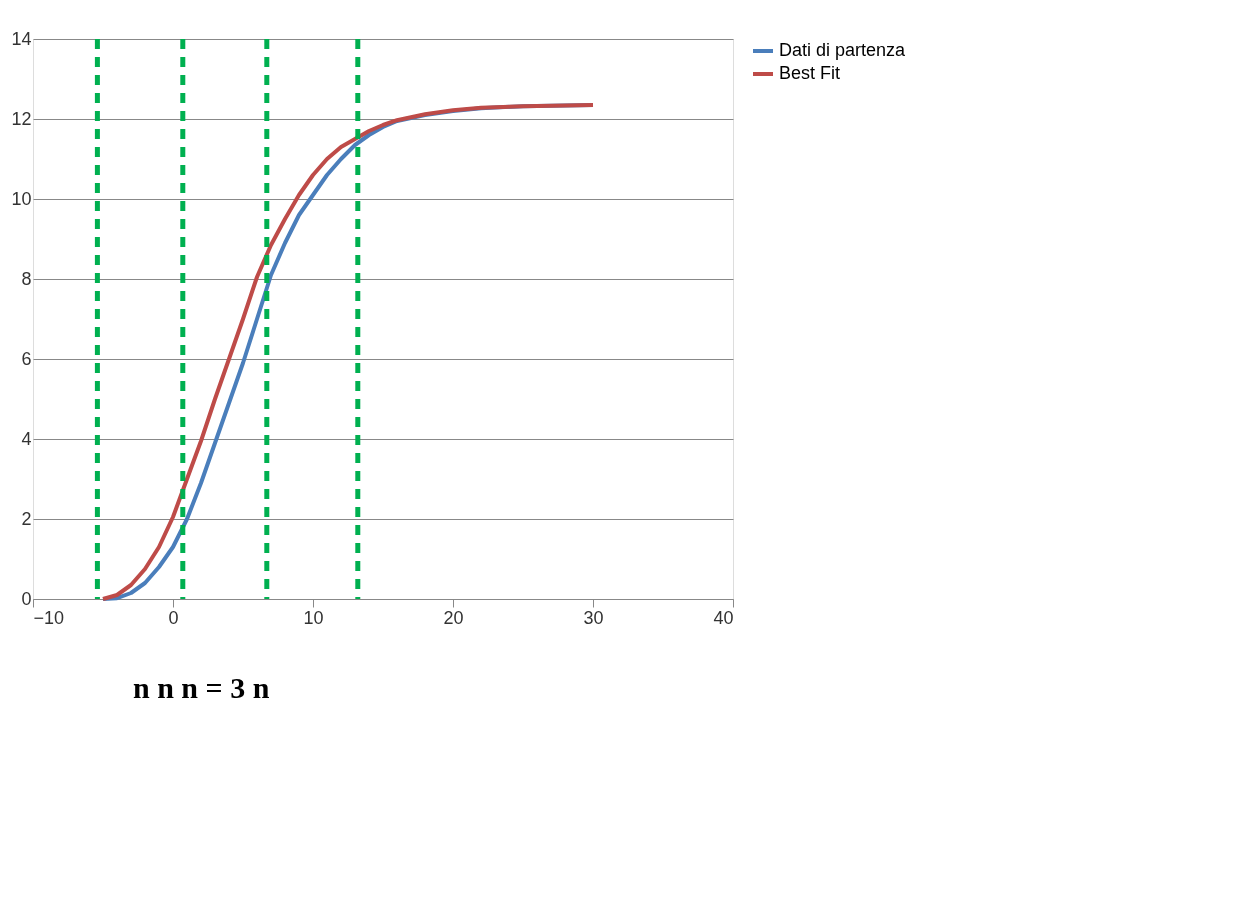 This screenshot has width=1238, height=910. What do you see at coordinates (26, 598) in the screenshot?
I see `y-tick-label: 0` at bounding box center [26, 598].